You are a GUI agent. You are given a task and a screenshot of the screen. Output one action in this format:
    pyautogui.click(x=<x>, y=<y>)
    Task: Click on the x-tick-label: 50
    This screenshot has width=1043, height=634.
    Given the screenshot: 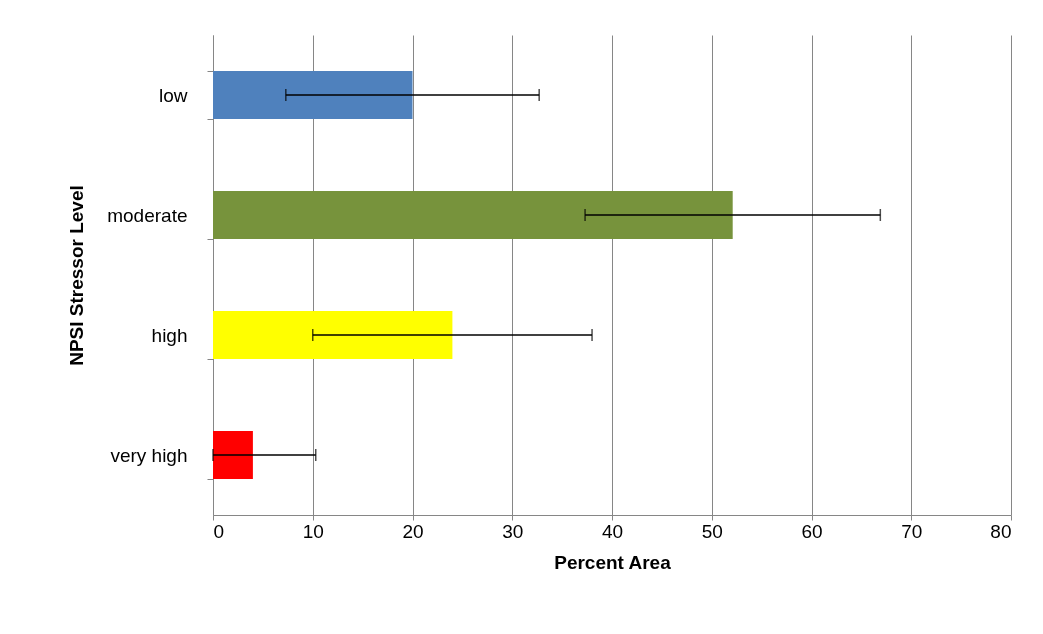 What is the action you would take?
    pyautogui.click(x=712, y=531)
    